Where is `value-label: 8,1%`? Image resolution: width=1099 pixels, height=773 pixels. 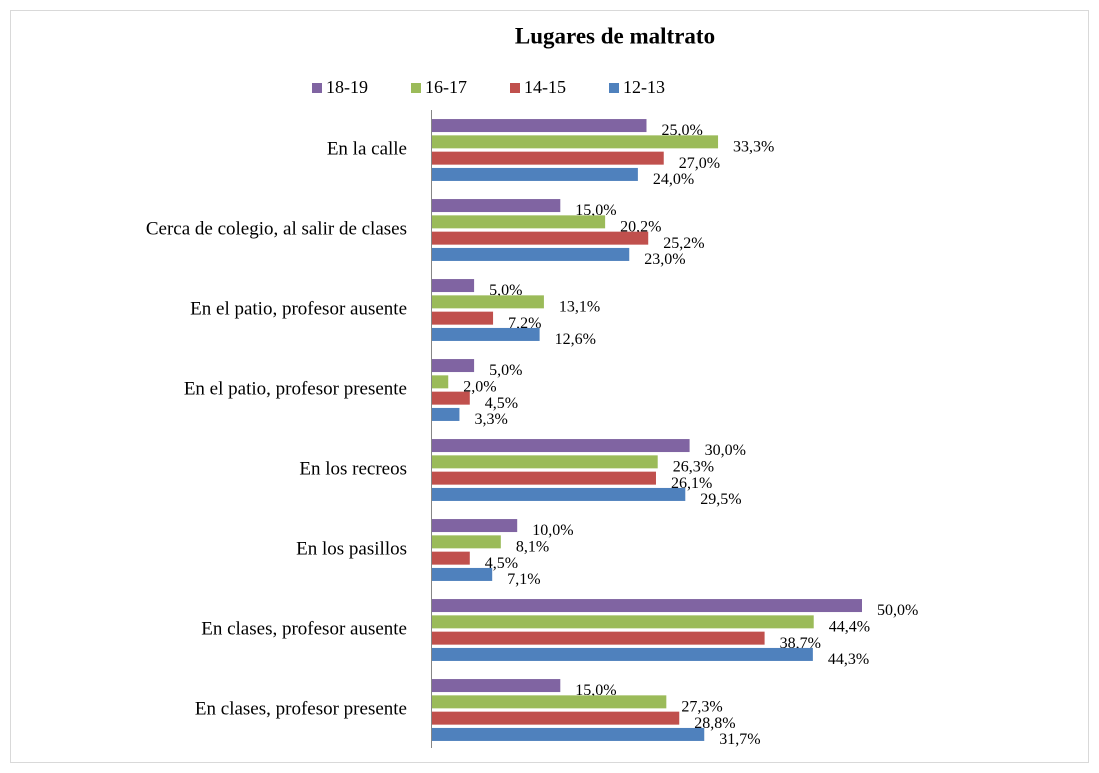 value-label: 8,1% is located at coordinates (532, 547).